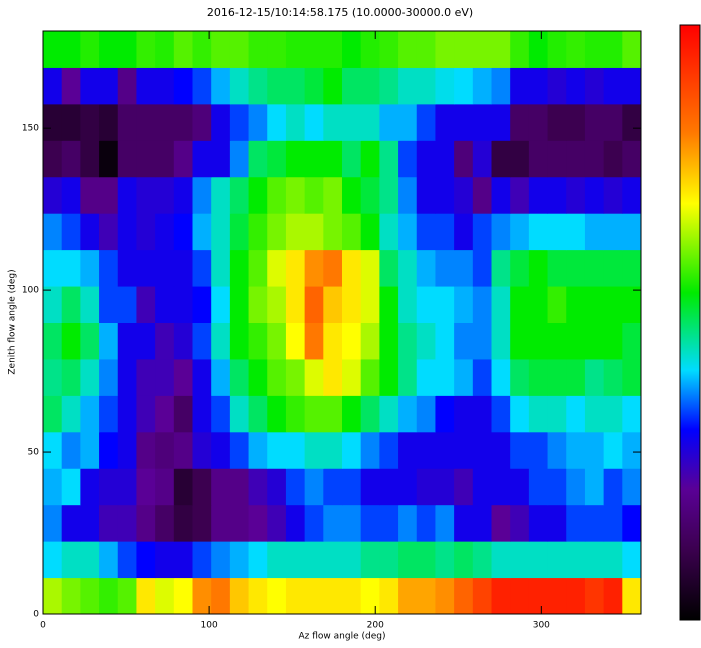 The image size is (701, 648). I want to click on x-tick-label: 300, so click(541, 626).